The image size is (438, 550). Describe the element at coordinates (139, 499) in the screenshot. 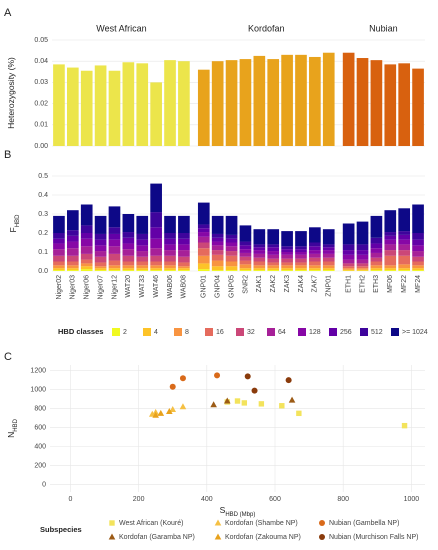

I see `x-tick-label: 200` at that location.